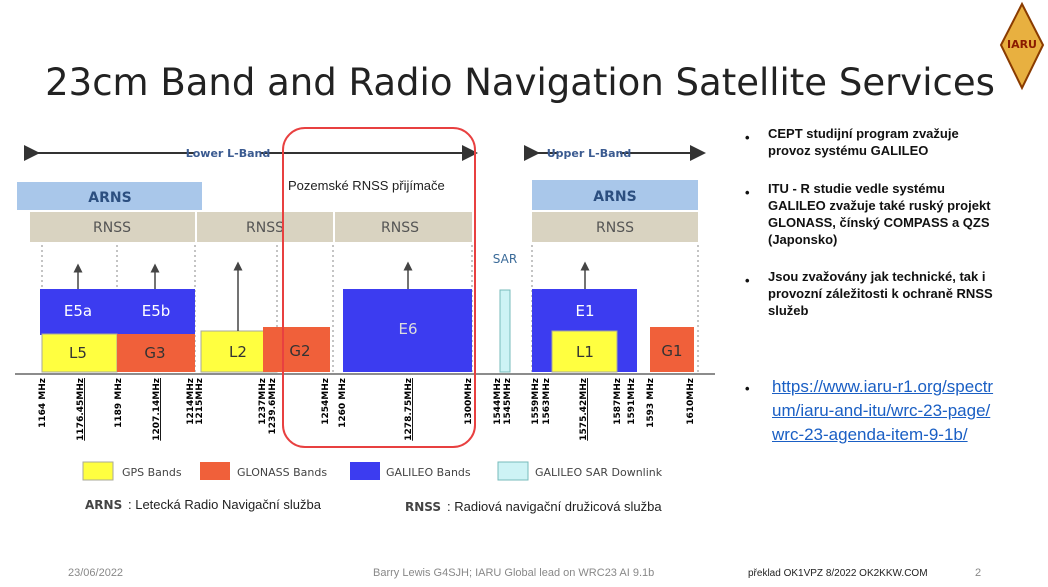 Image resolution: width=1048 pixels, height=587 pixels. I want to click on signal-label: E1, so click(584, 311).